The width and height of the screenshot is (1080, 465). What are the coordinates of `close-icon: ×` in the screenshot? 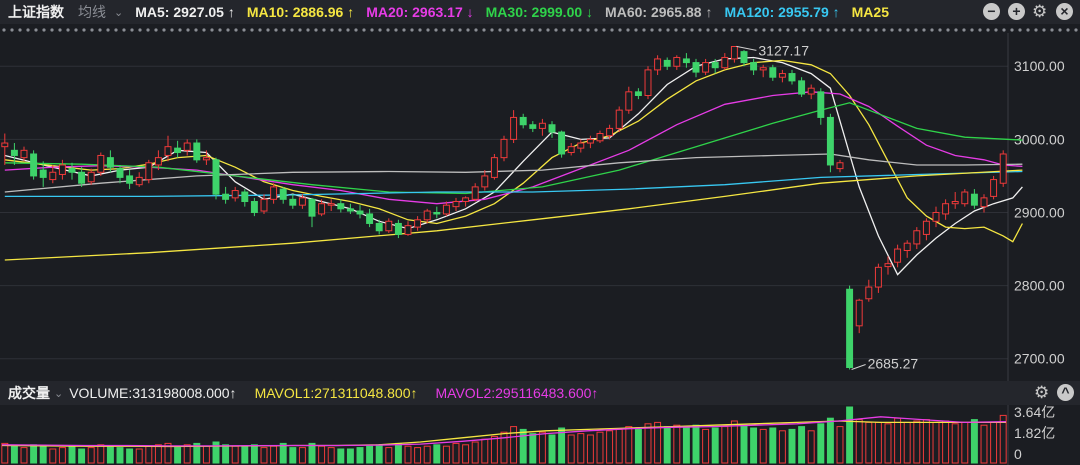 It's located at (1064, 11).